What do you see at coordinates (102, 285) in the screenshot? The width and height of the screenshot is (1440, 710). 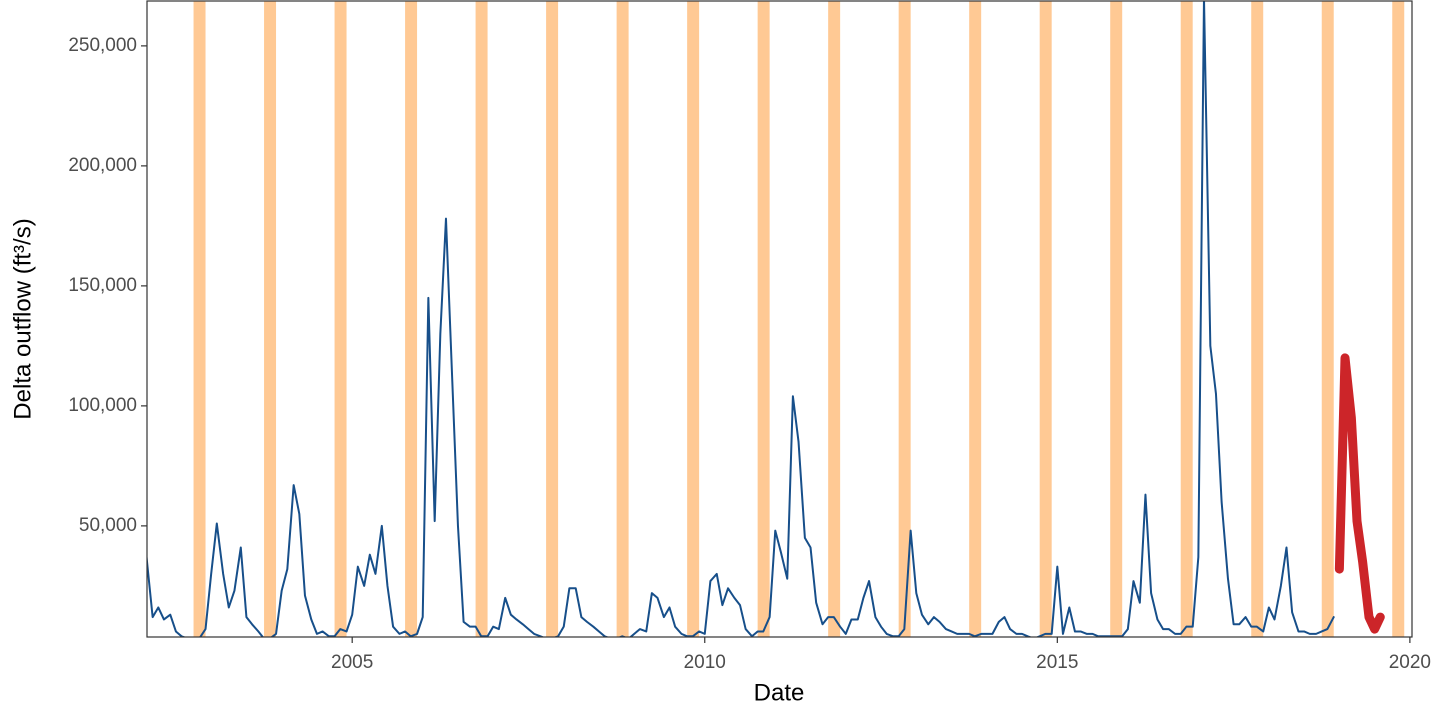 I see `y-tick-label: 150,000` at bounding box center [102, 285].